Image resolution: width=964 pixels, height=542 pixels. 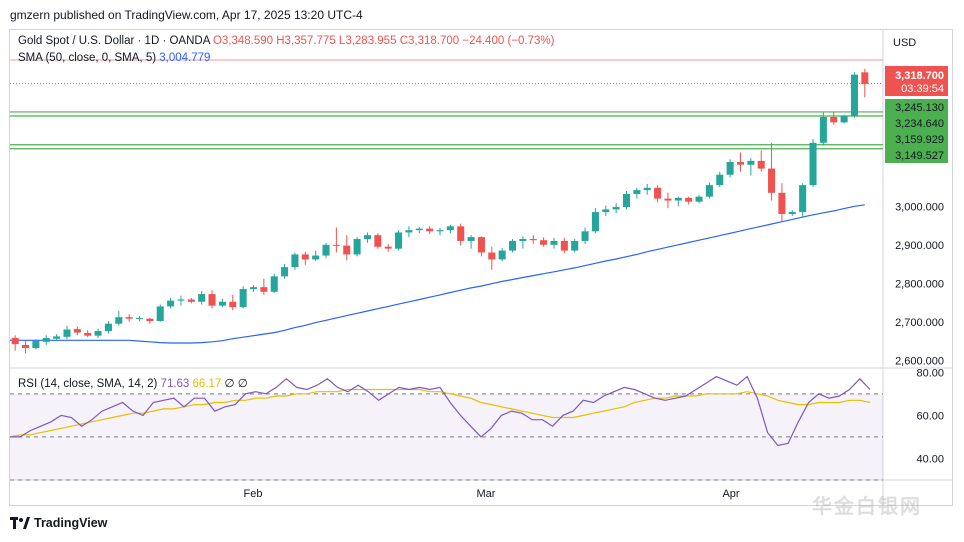 What do you see at coordinates (919, 76) in the screenshot?
I see `last-price-label: 3,318.700` at bounding box center [919, 76].